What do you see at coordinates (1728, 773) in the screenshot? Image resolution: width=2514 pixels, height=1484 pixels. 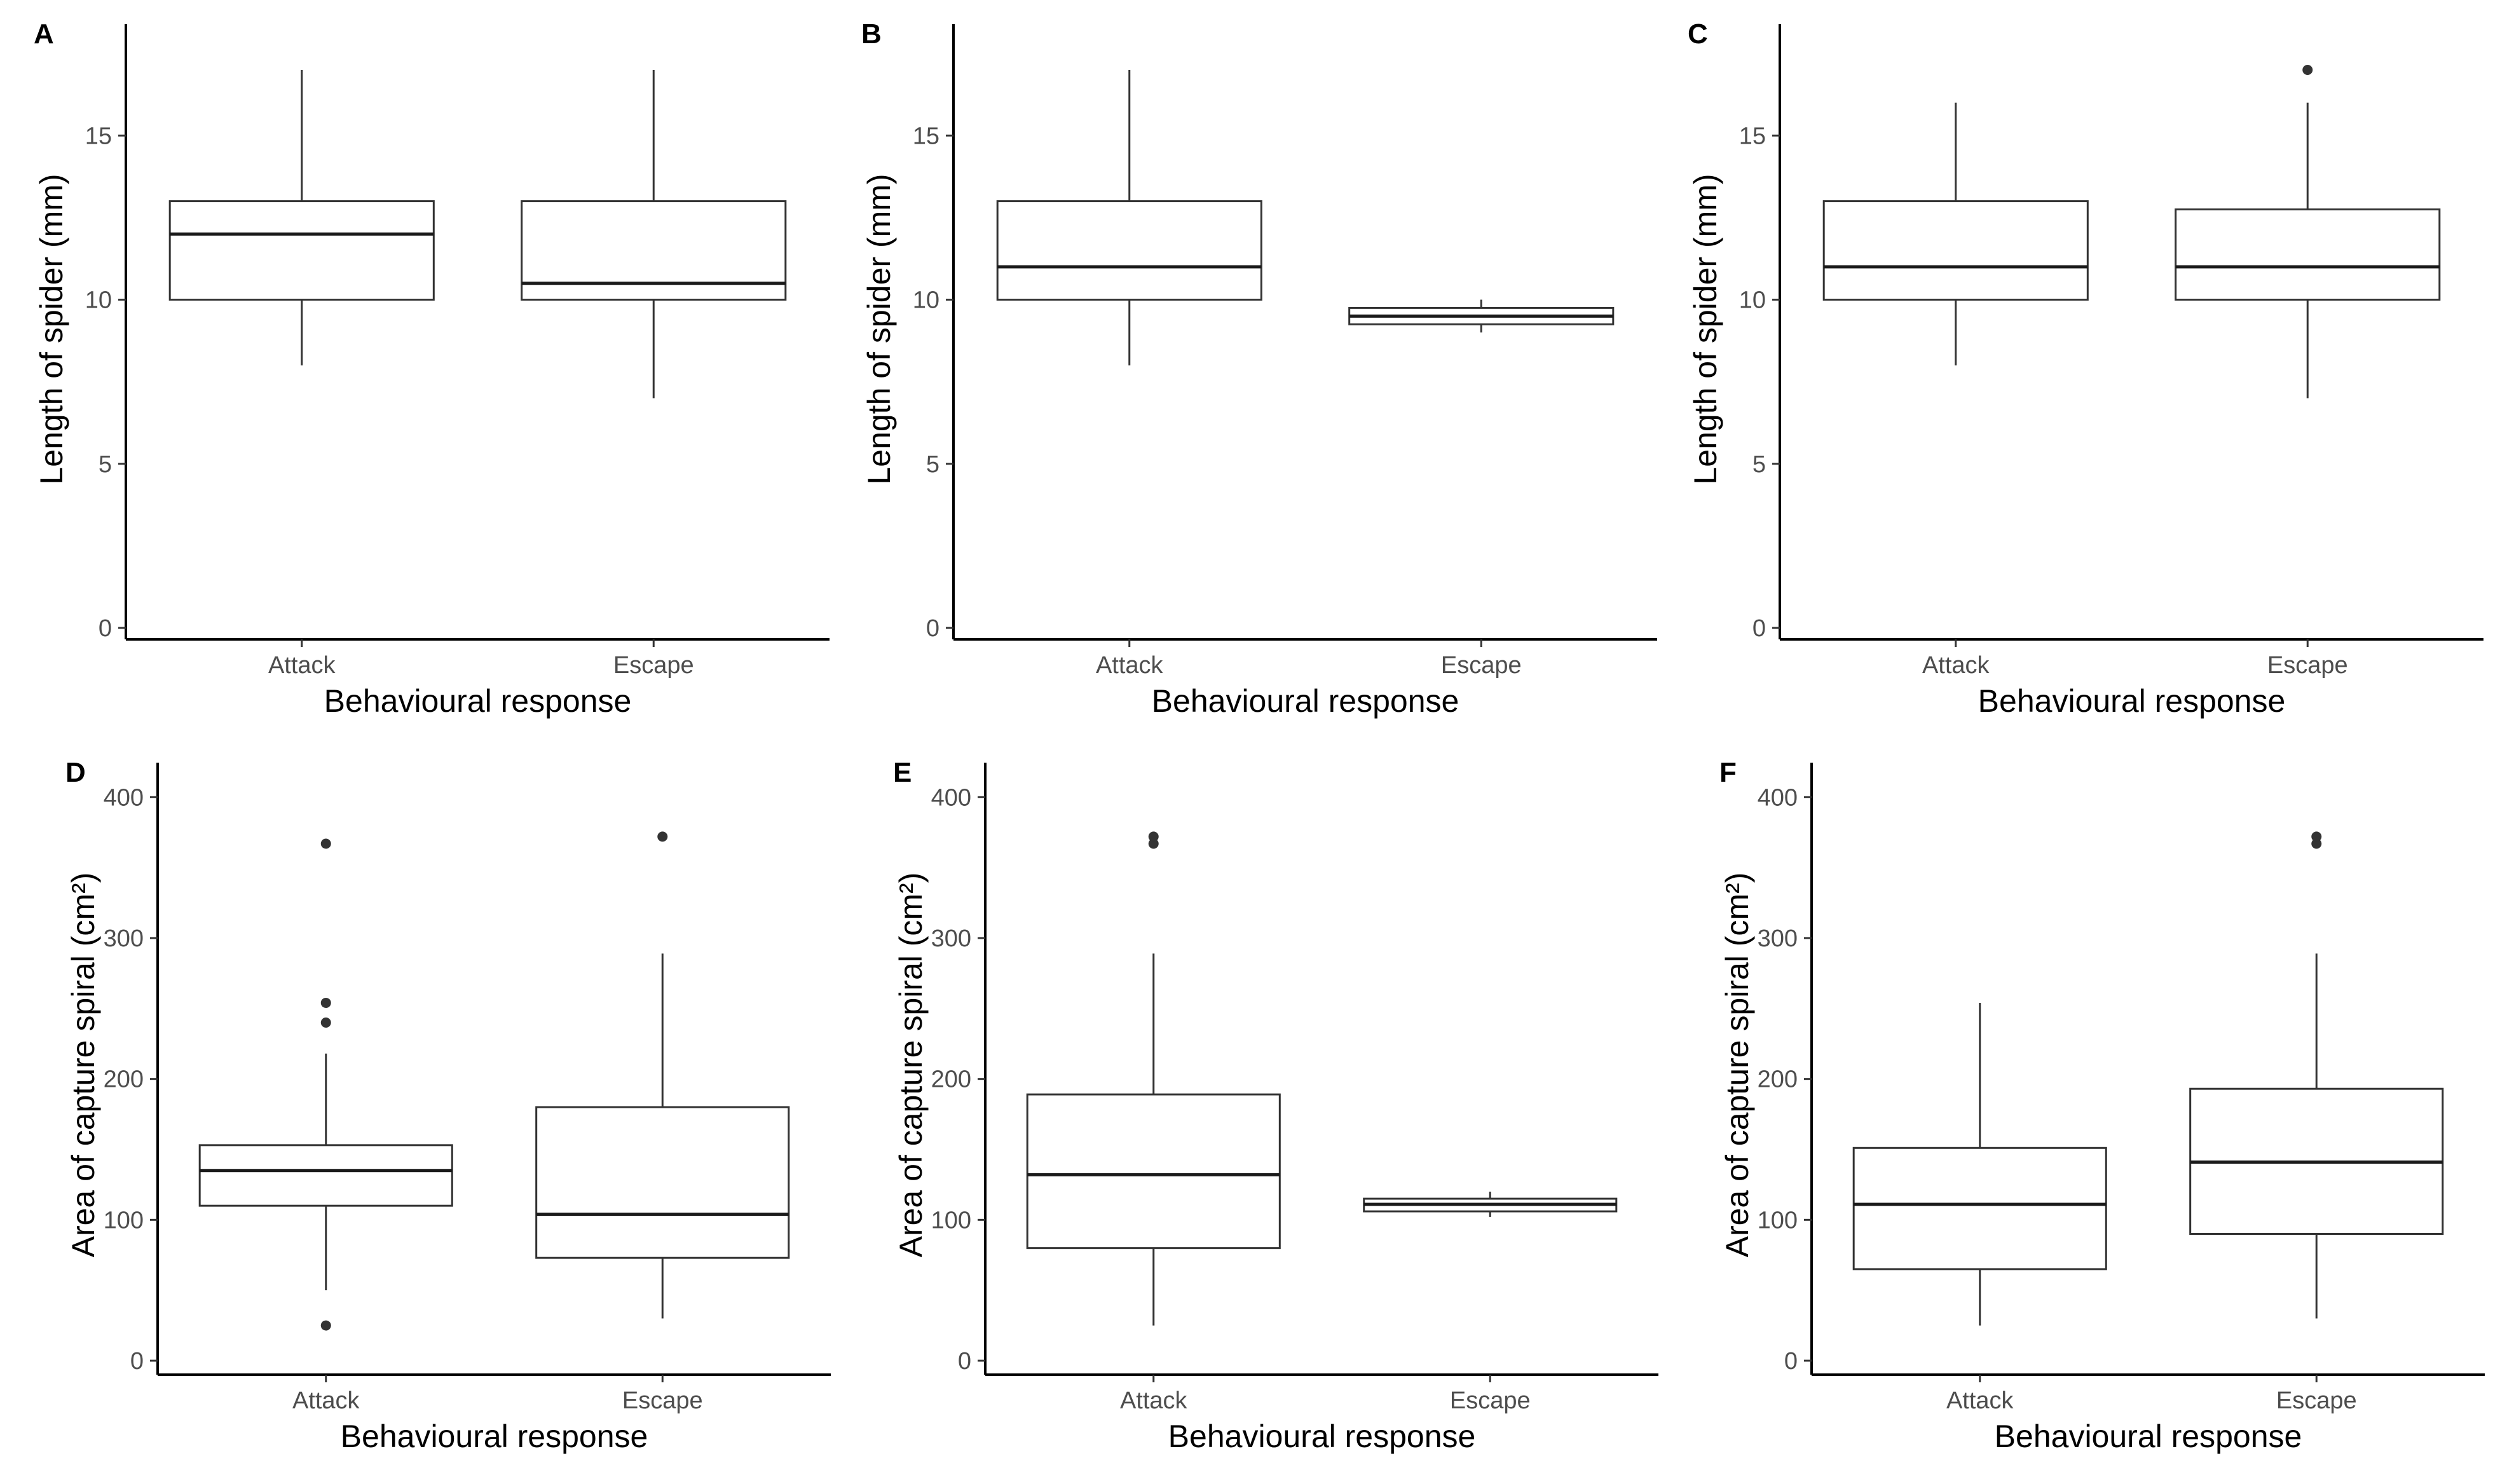 I see `panel-letter: F` at bounding box center [1728, 773].